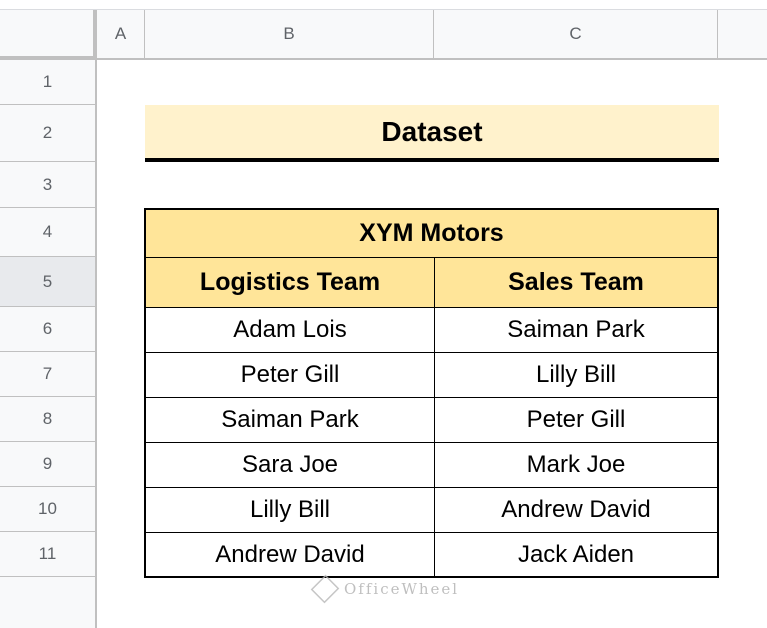  What do you see at coordinates (576, 375) in the screenshot?
I see `table-cell-sales: Lilly Bill` at bounding box center [576, 375].